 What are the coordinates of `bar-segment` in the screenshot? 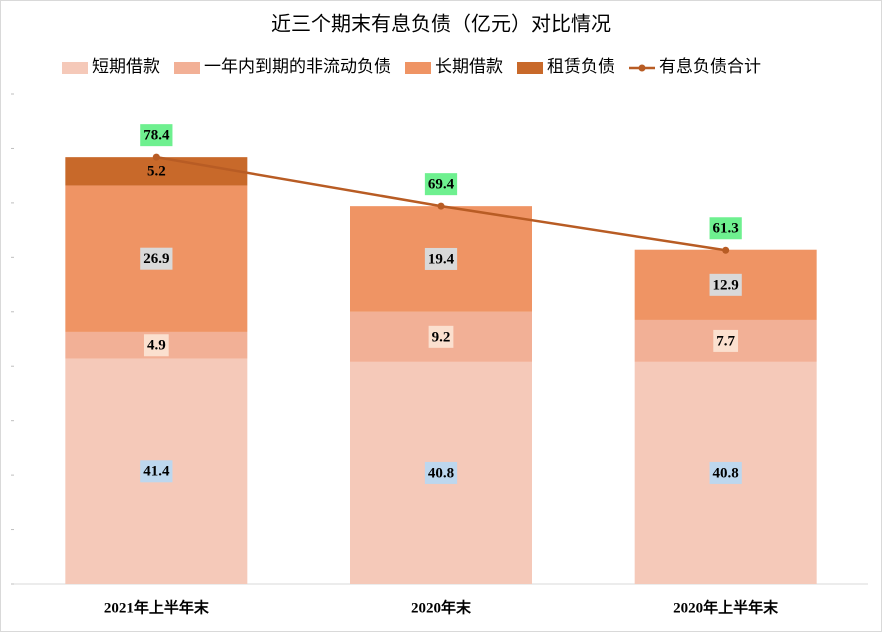 It's located at (156, 171).